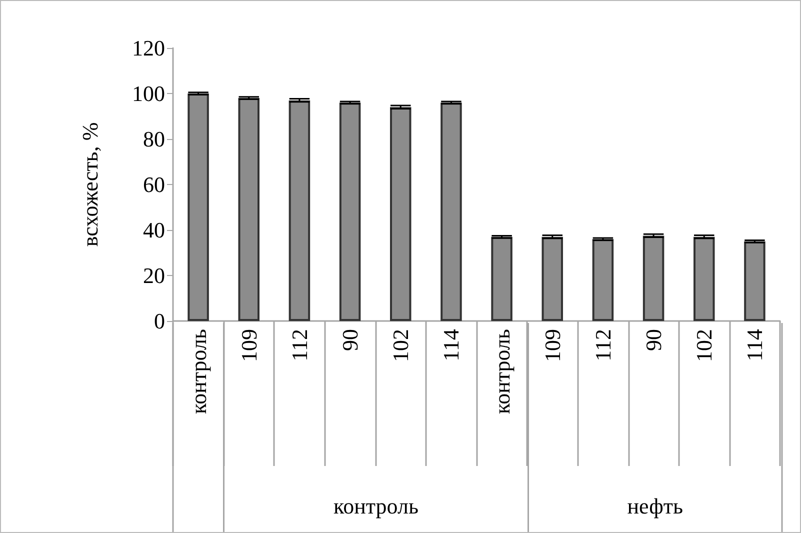 This screenshot has width=801, height=533. What do you see at coordinates (154, 139) in the screenshot?
I see `y-tick-label: 80` at bounding box center [154, 139].